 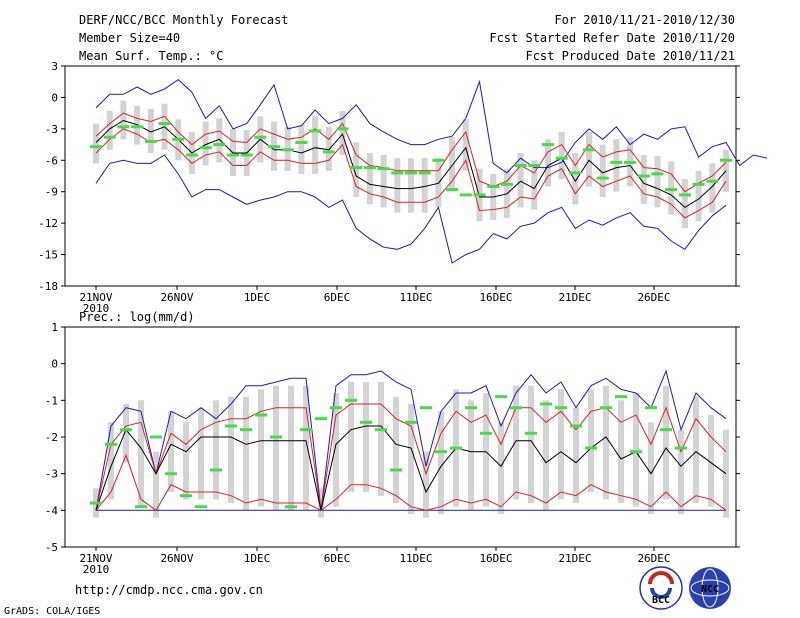 What do you see at coordinates (48, 255) in the screenshot?
I see `y-tick-label: -15` at bounding box center [48, 255].